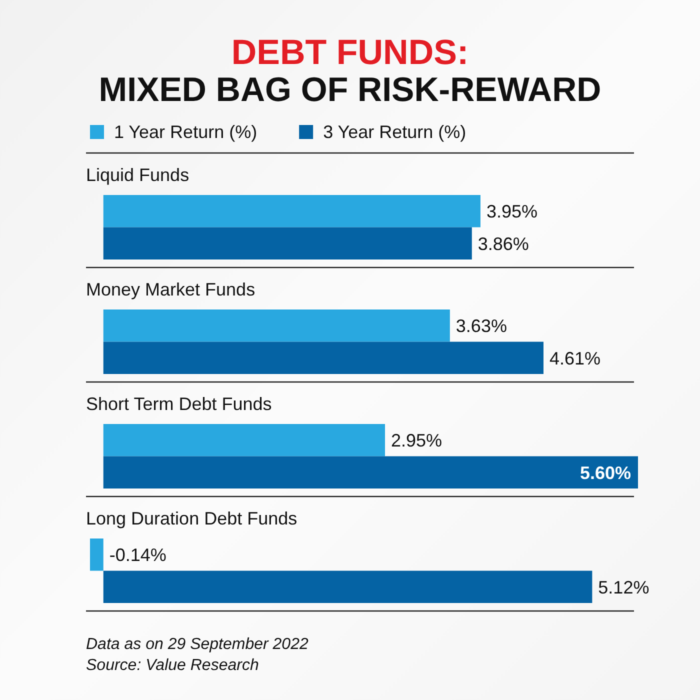 The width and height of the screenshot is (700, 700). What do you see at coordinates (138, 175) in the screenshot?
I see `y-tick-label: Liquid Funds` at bounding box center [138, 175].